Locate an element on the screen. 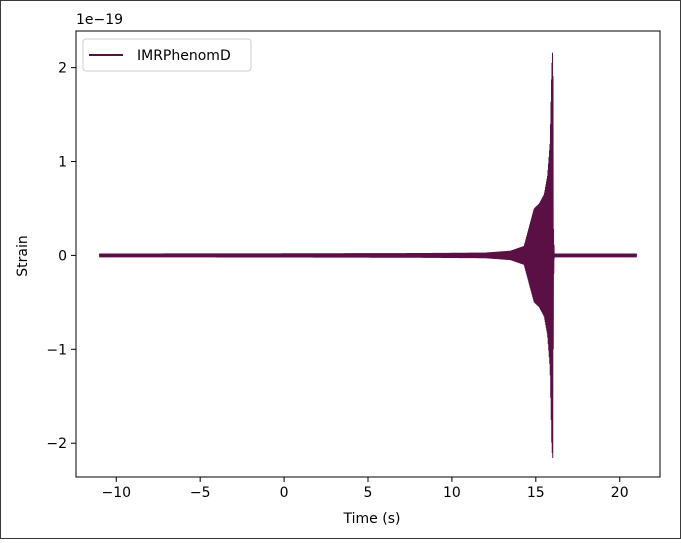 The height and width of the screenshot is (543, 681). y-tick-label: −1 is located at coordinates (56, 350).